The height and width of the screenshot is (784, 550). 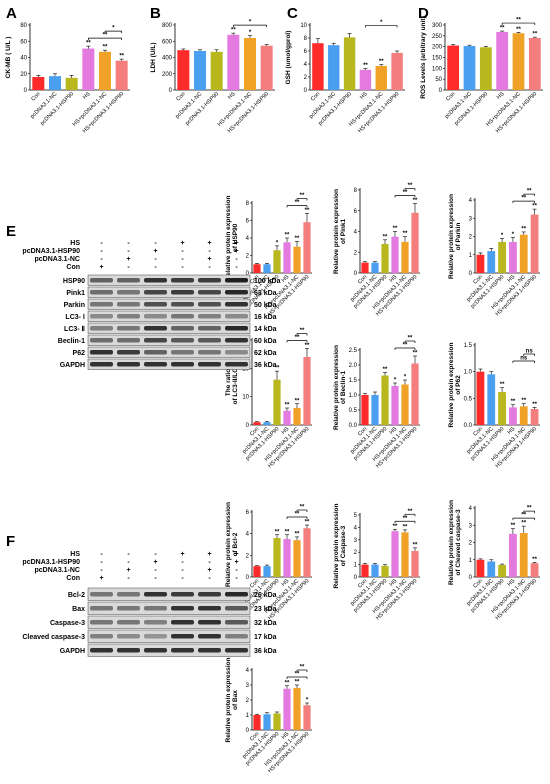 What do you see at coordinates (356, 233) in the screenshot?
I see `y-tick-label: 4` at bounding box center [356, 233].